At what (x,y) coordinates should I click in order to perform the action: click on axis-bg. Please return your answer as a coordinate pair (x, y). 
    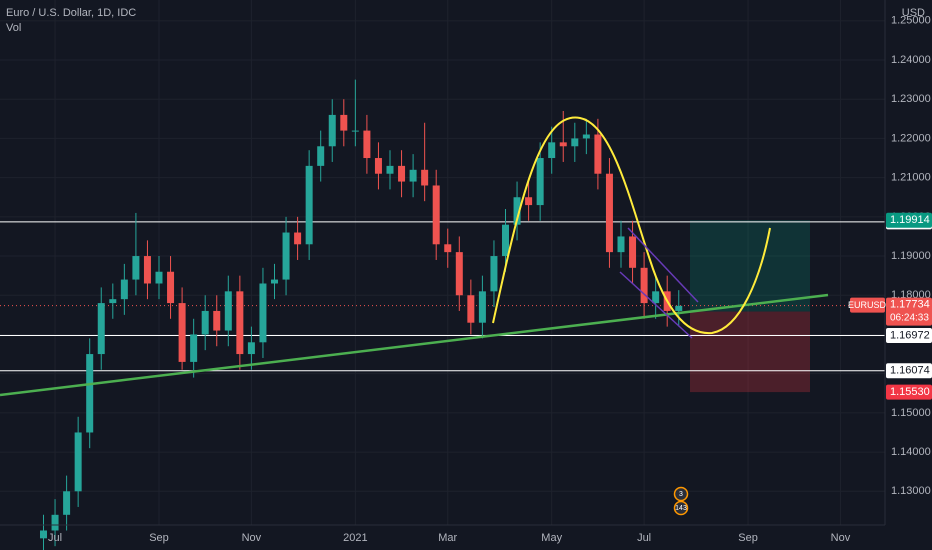
    Looking at the image, I should click on (908, 275).